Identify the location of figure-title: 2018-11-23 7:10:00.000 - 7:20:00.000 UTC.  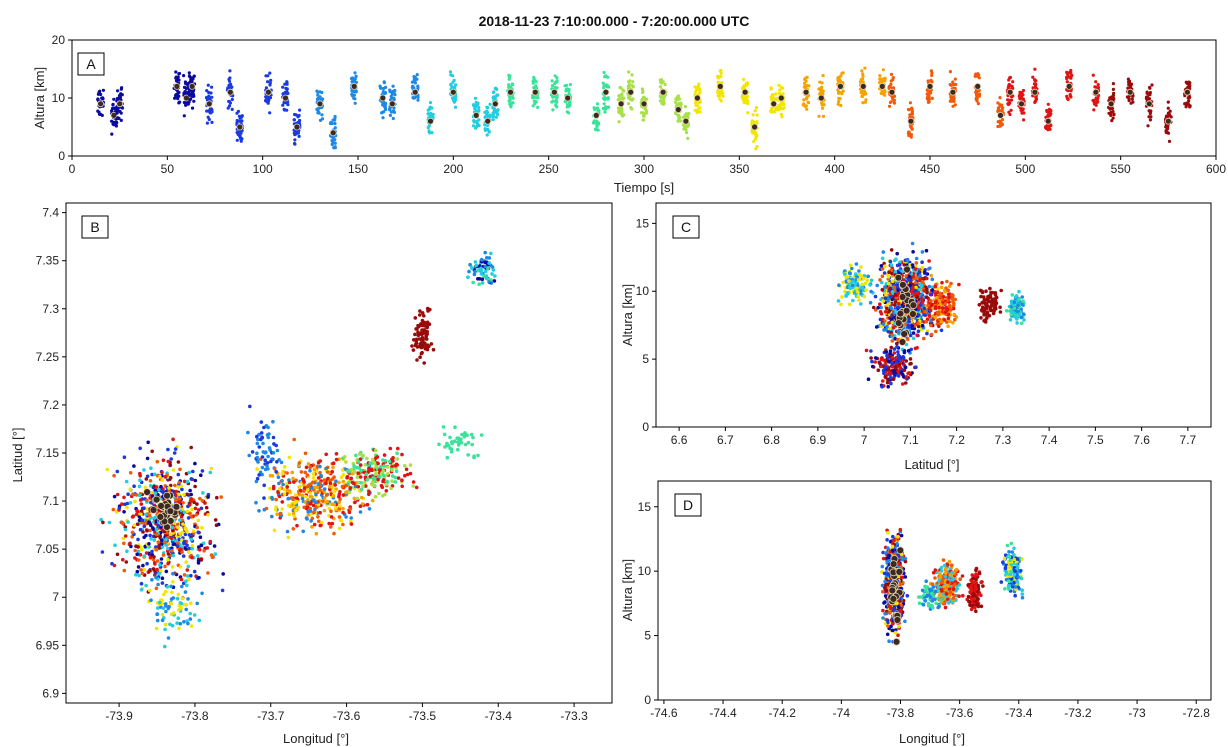
(614, 21).